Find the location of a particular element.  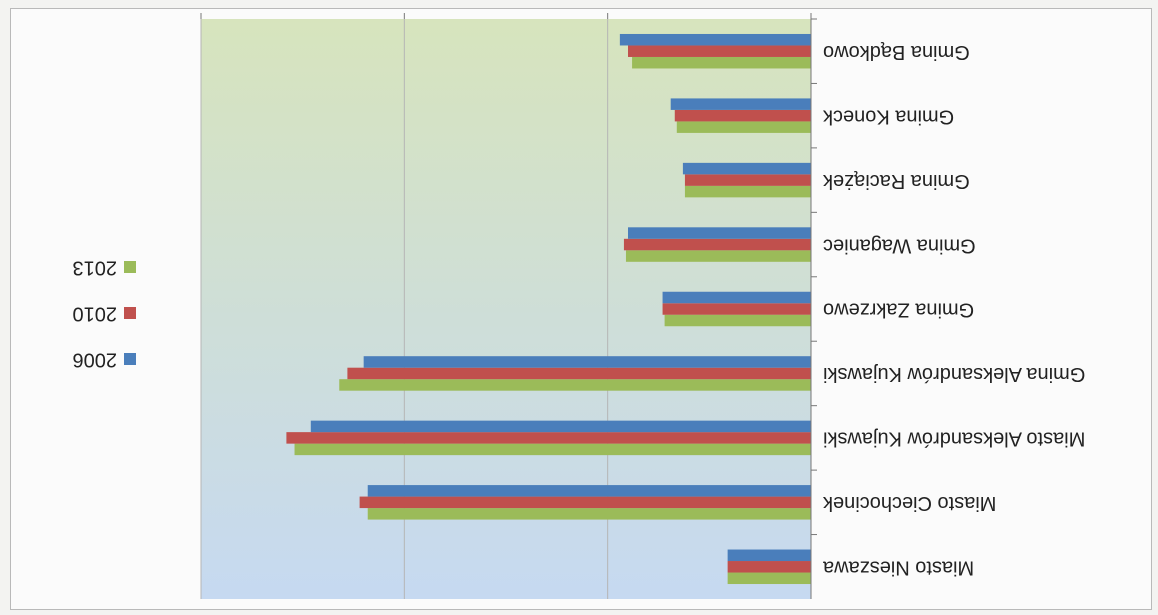

category-label-7: Miasto Aleksandrów Kujawski is located at coordinates (954, 439).